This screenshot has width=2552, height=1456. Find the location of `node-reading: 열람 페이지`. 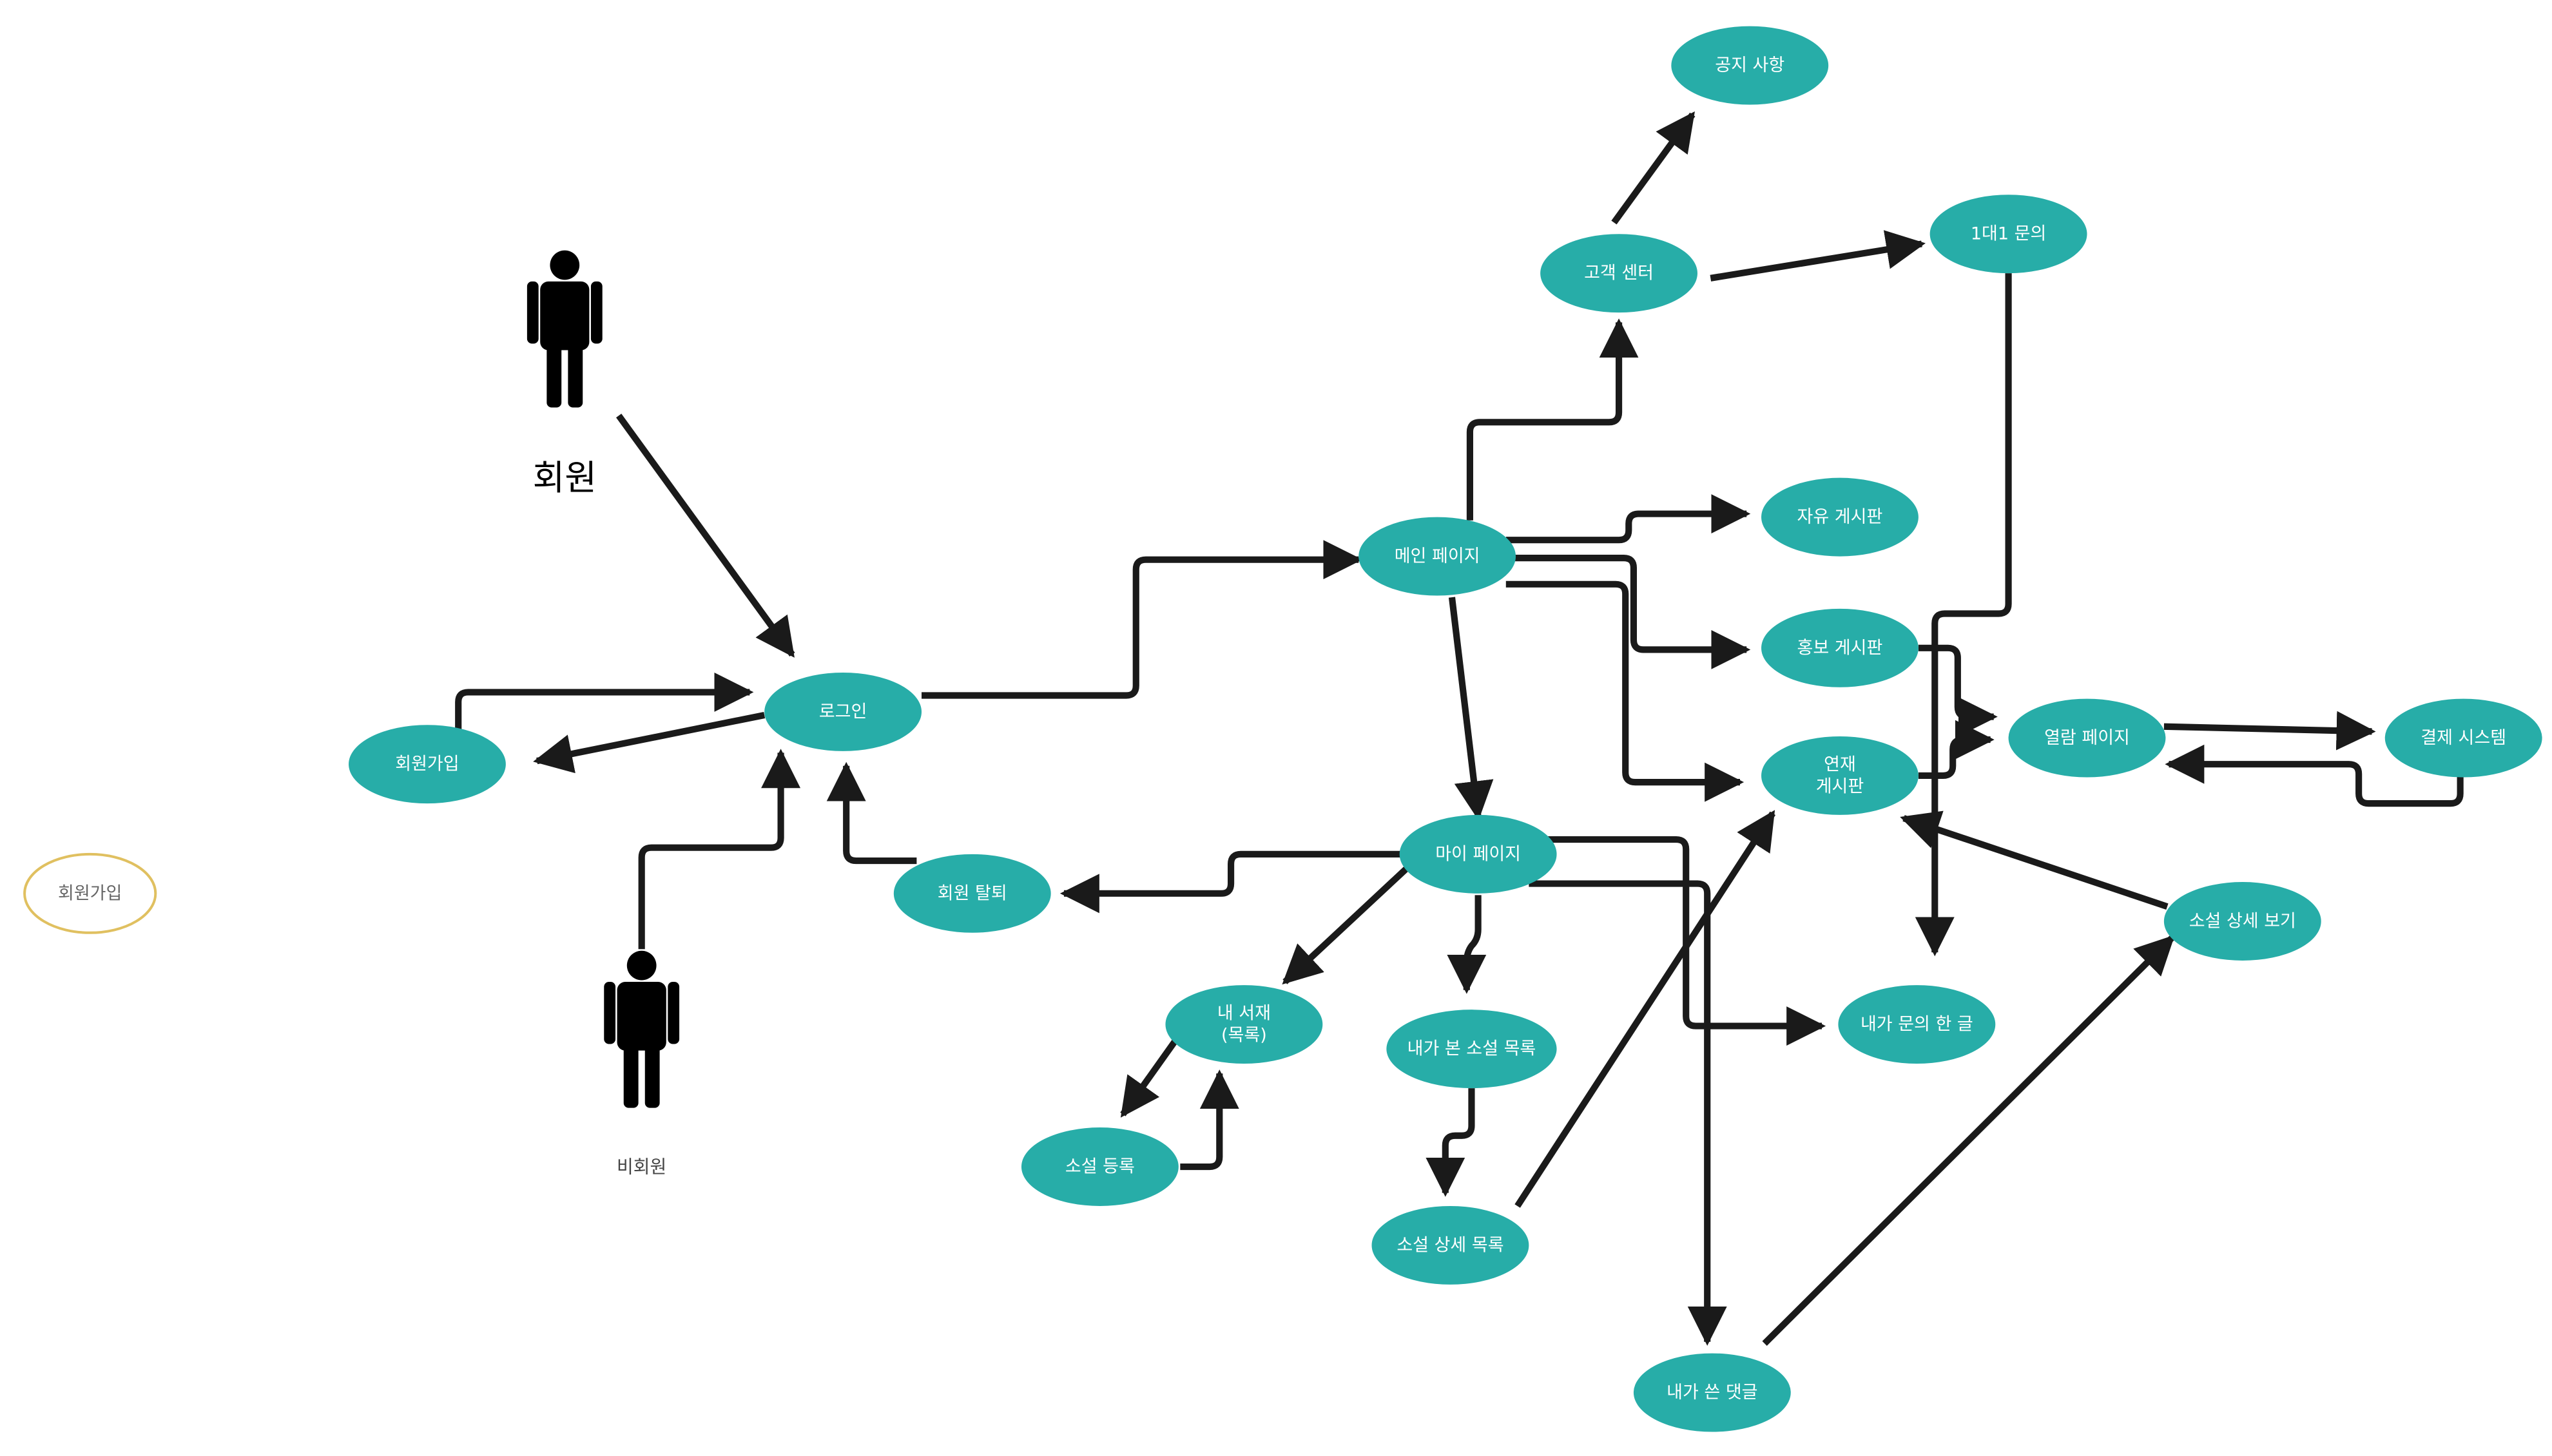

node-reading: 열람 페이지 is located at coordinates (2087, 738).